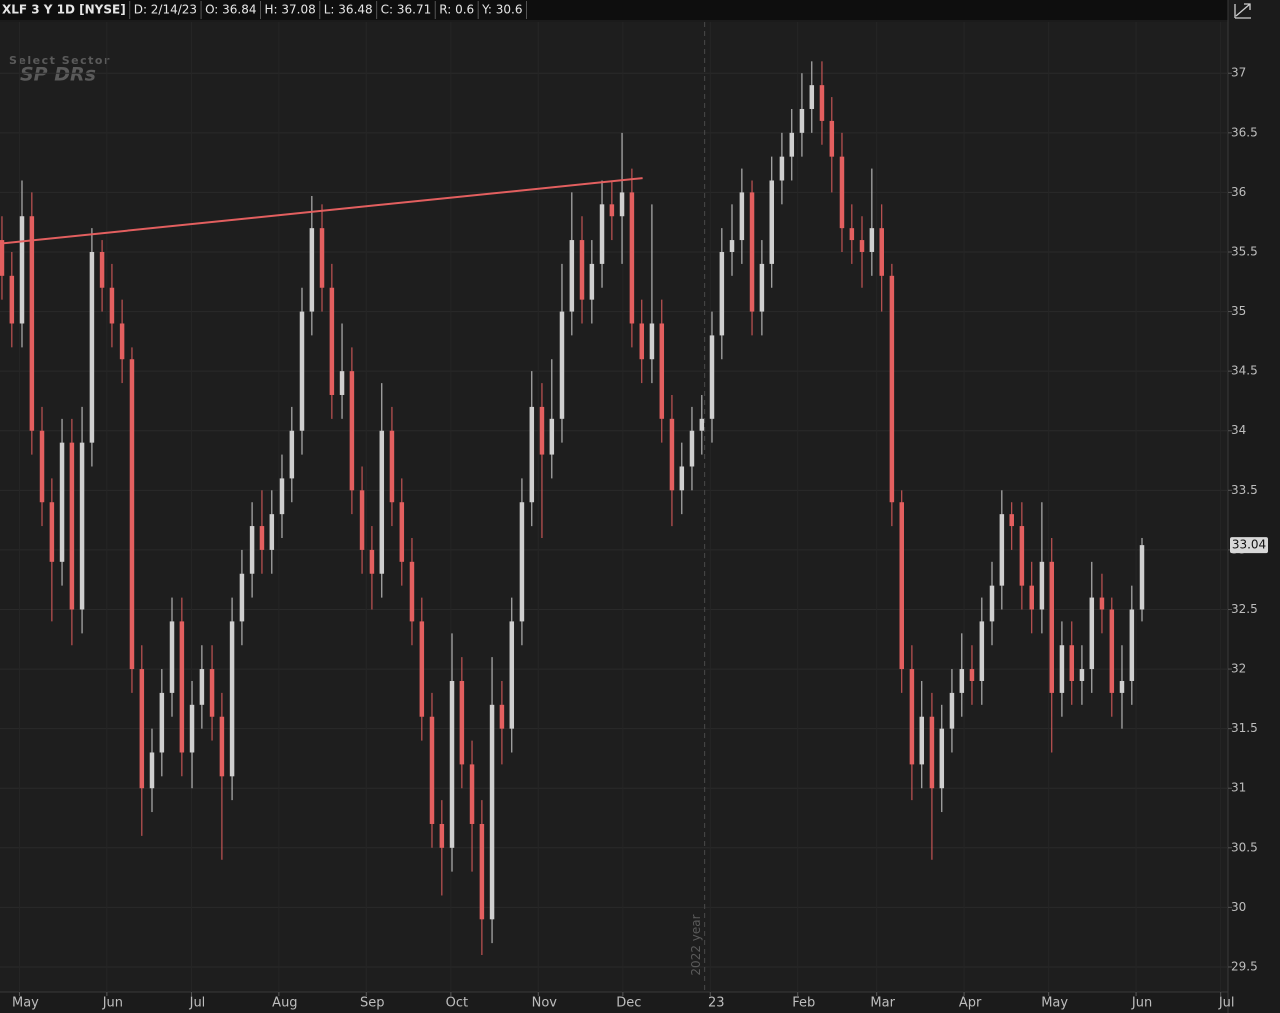 This screenshot has width=1280, height=1013. What do you see at coordinates (1244, 609) in the screenshot?
I see `y-tick-label: 32.5` at bounding box center [1244, 609].